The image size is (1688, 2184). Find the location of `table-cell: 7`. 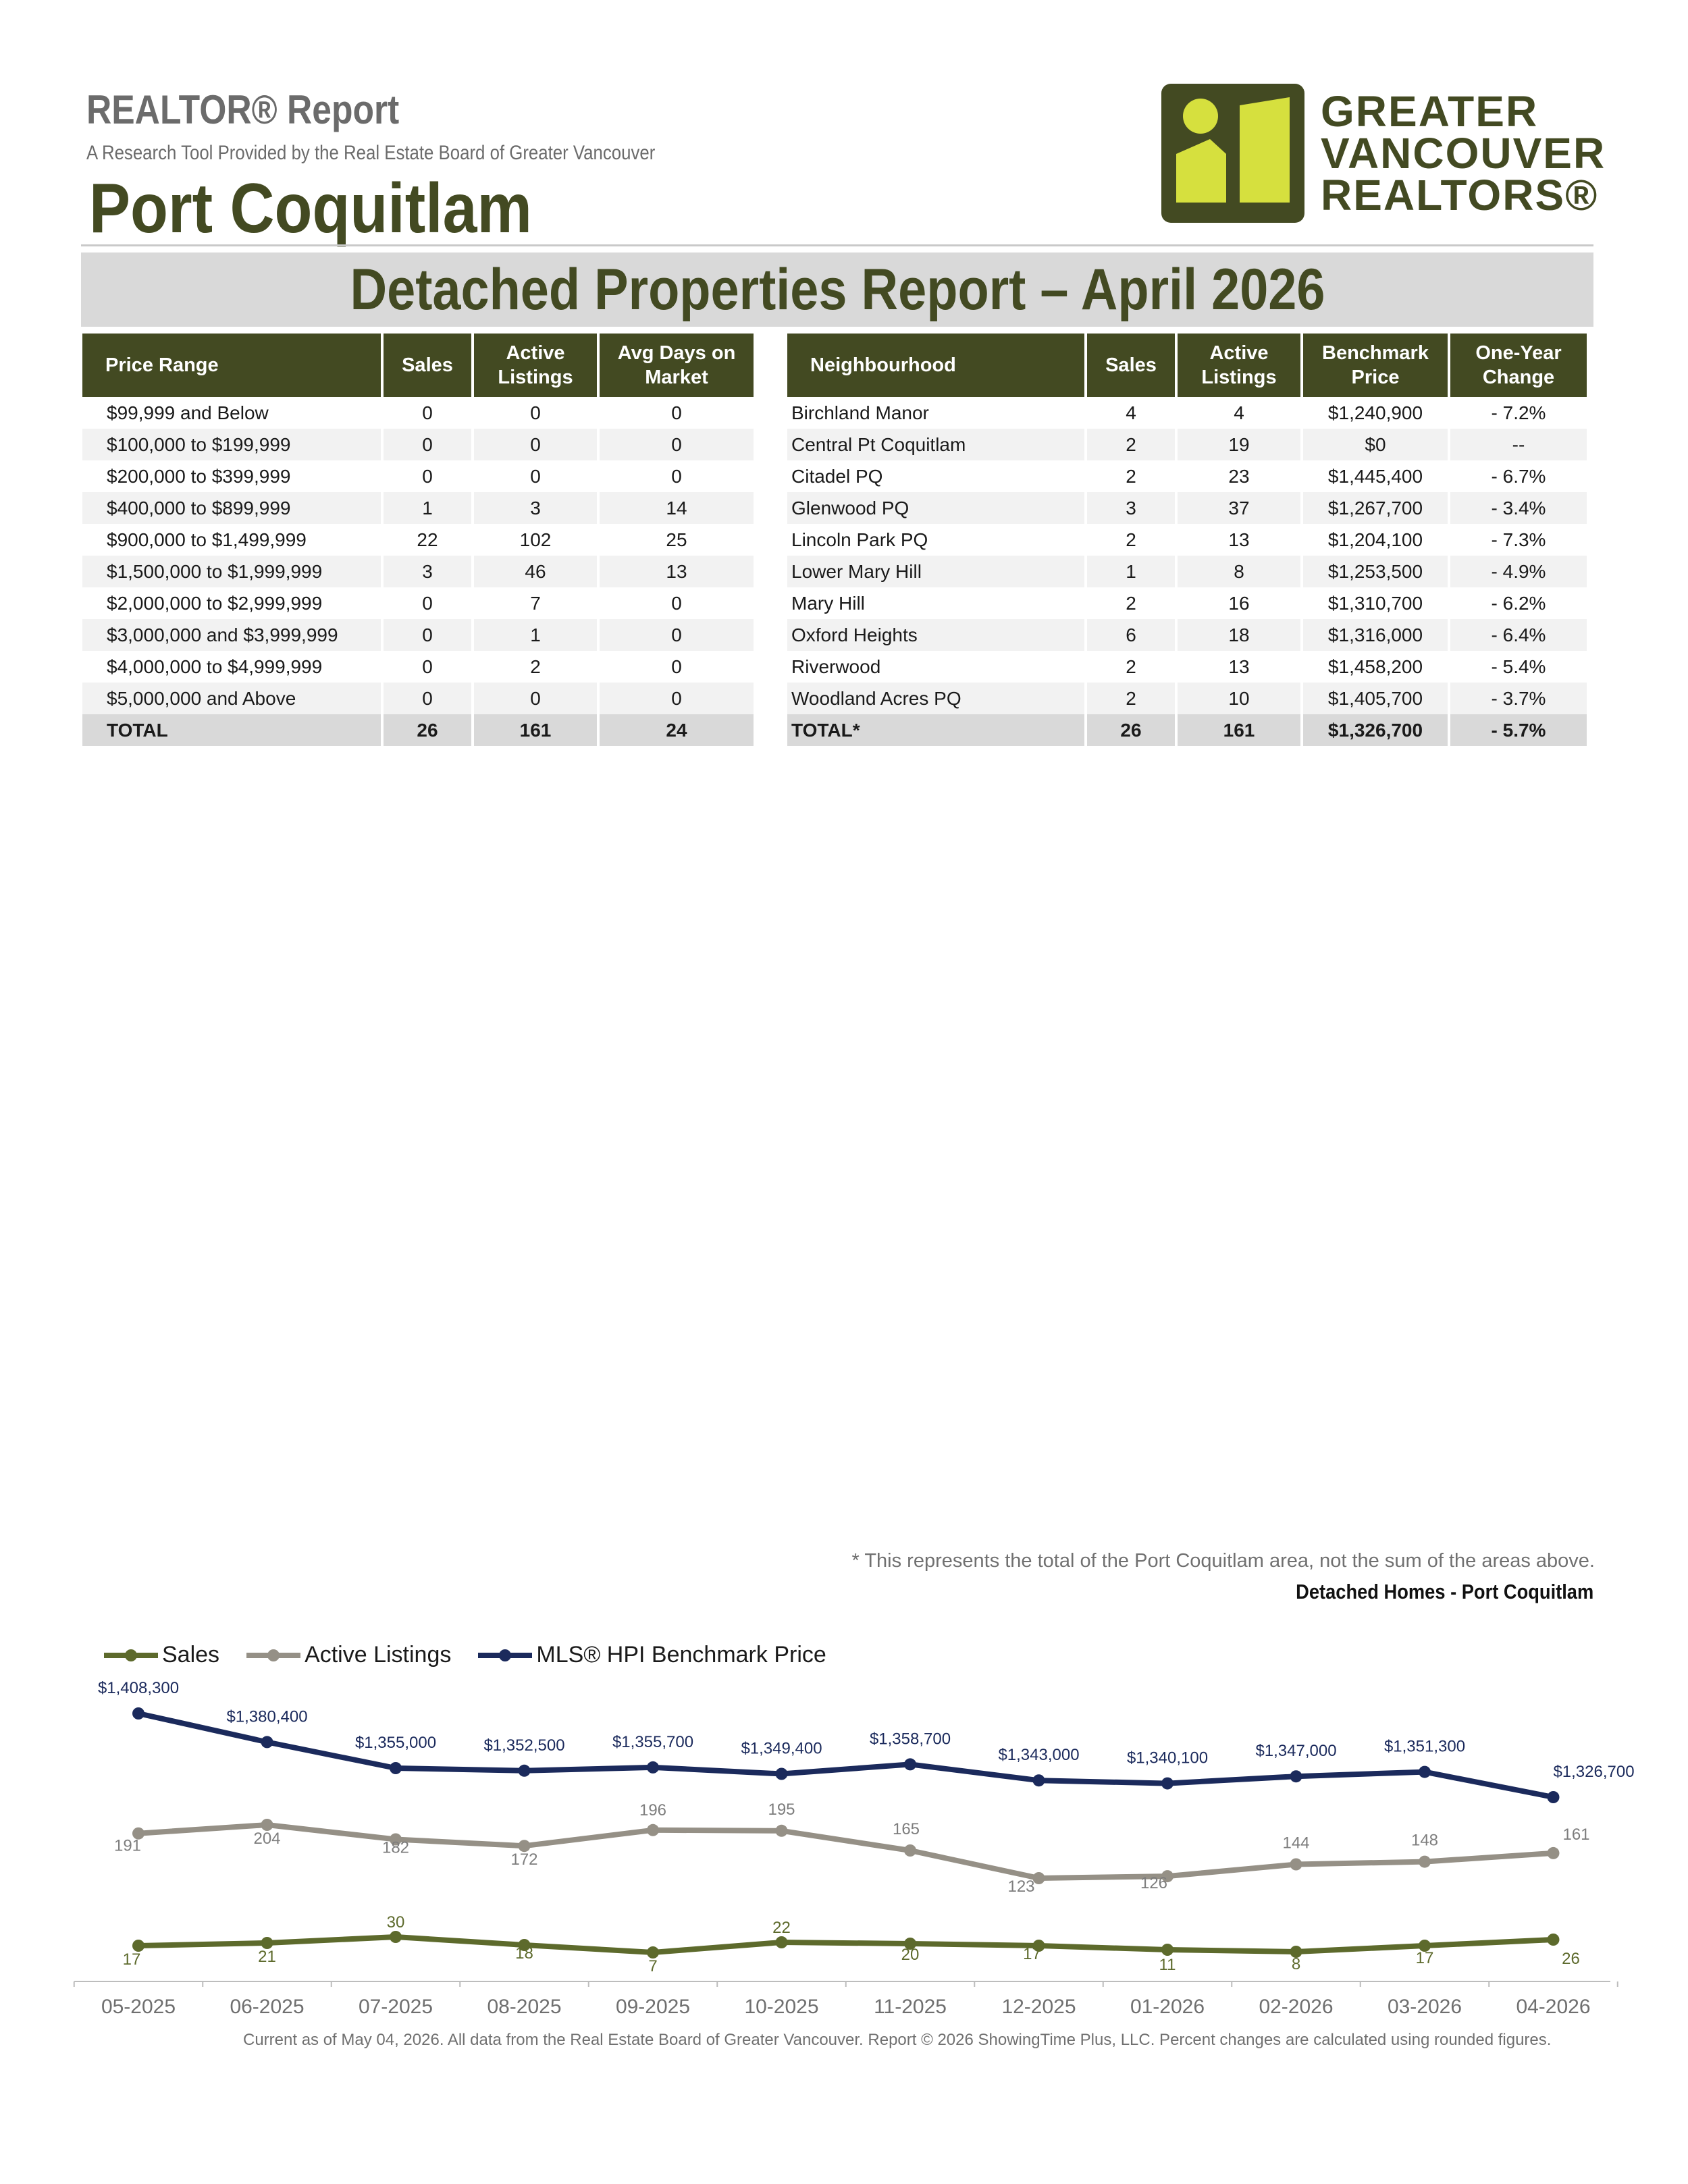

table-cell: 7 is located at coordinates (535, 603).